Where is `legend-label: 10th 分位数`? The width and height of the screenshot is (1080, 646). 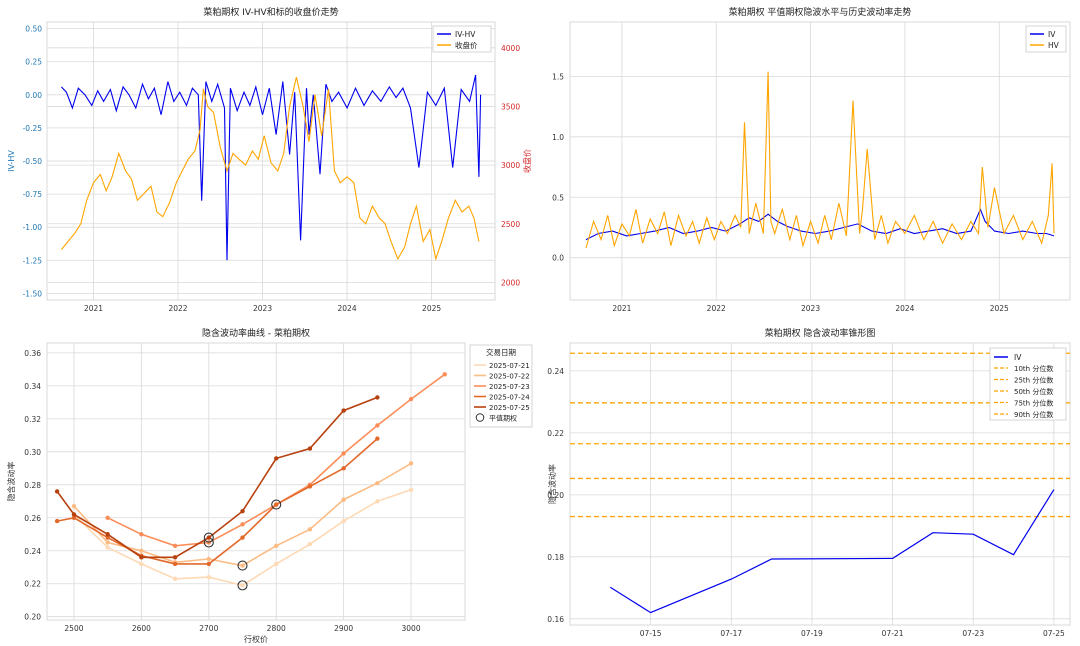 legend-label: 10th 分位数 is located at coordinates (1033, 368).